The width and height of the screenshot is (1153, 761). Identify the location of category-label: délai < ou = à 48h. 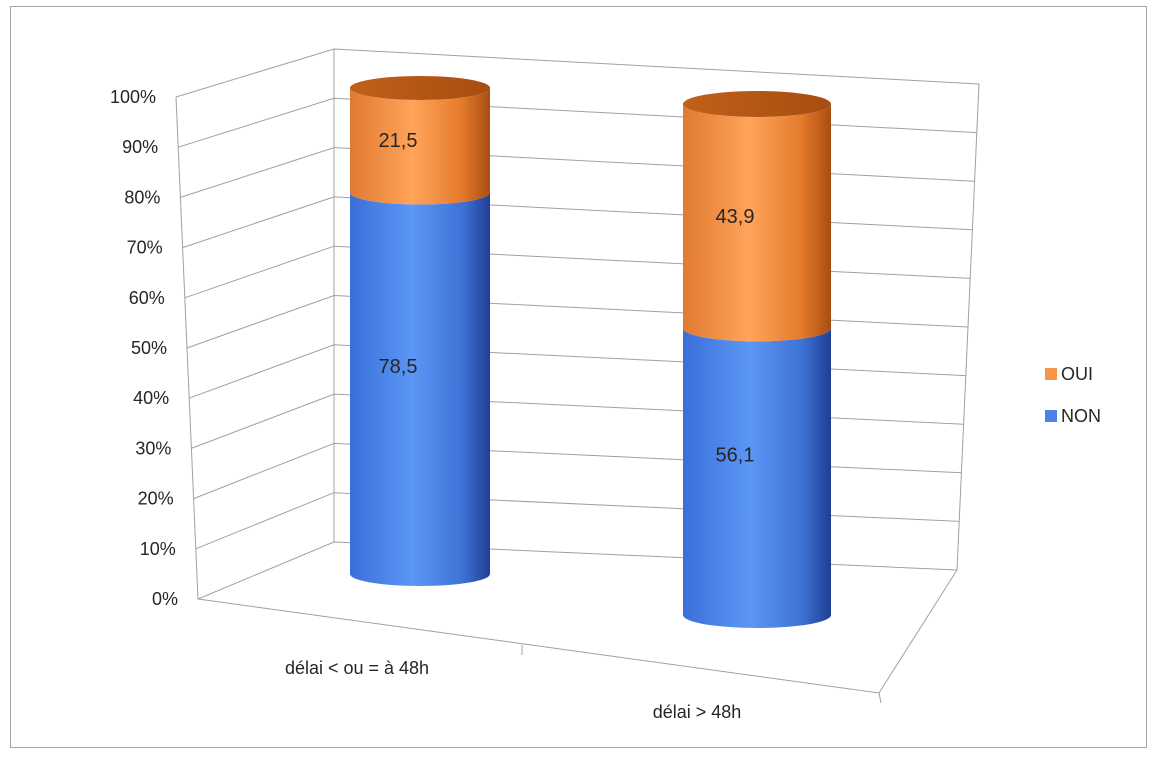
(357, 668).